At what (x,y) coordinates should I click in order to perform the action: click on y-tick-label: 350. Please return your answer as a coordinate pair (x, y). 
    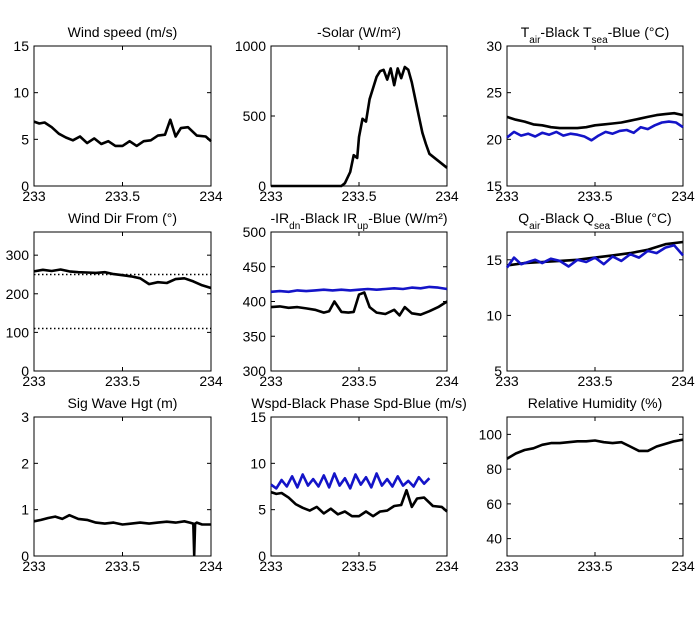
    Looking at the image, I should click on (255, 336).